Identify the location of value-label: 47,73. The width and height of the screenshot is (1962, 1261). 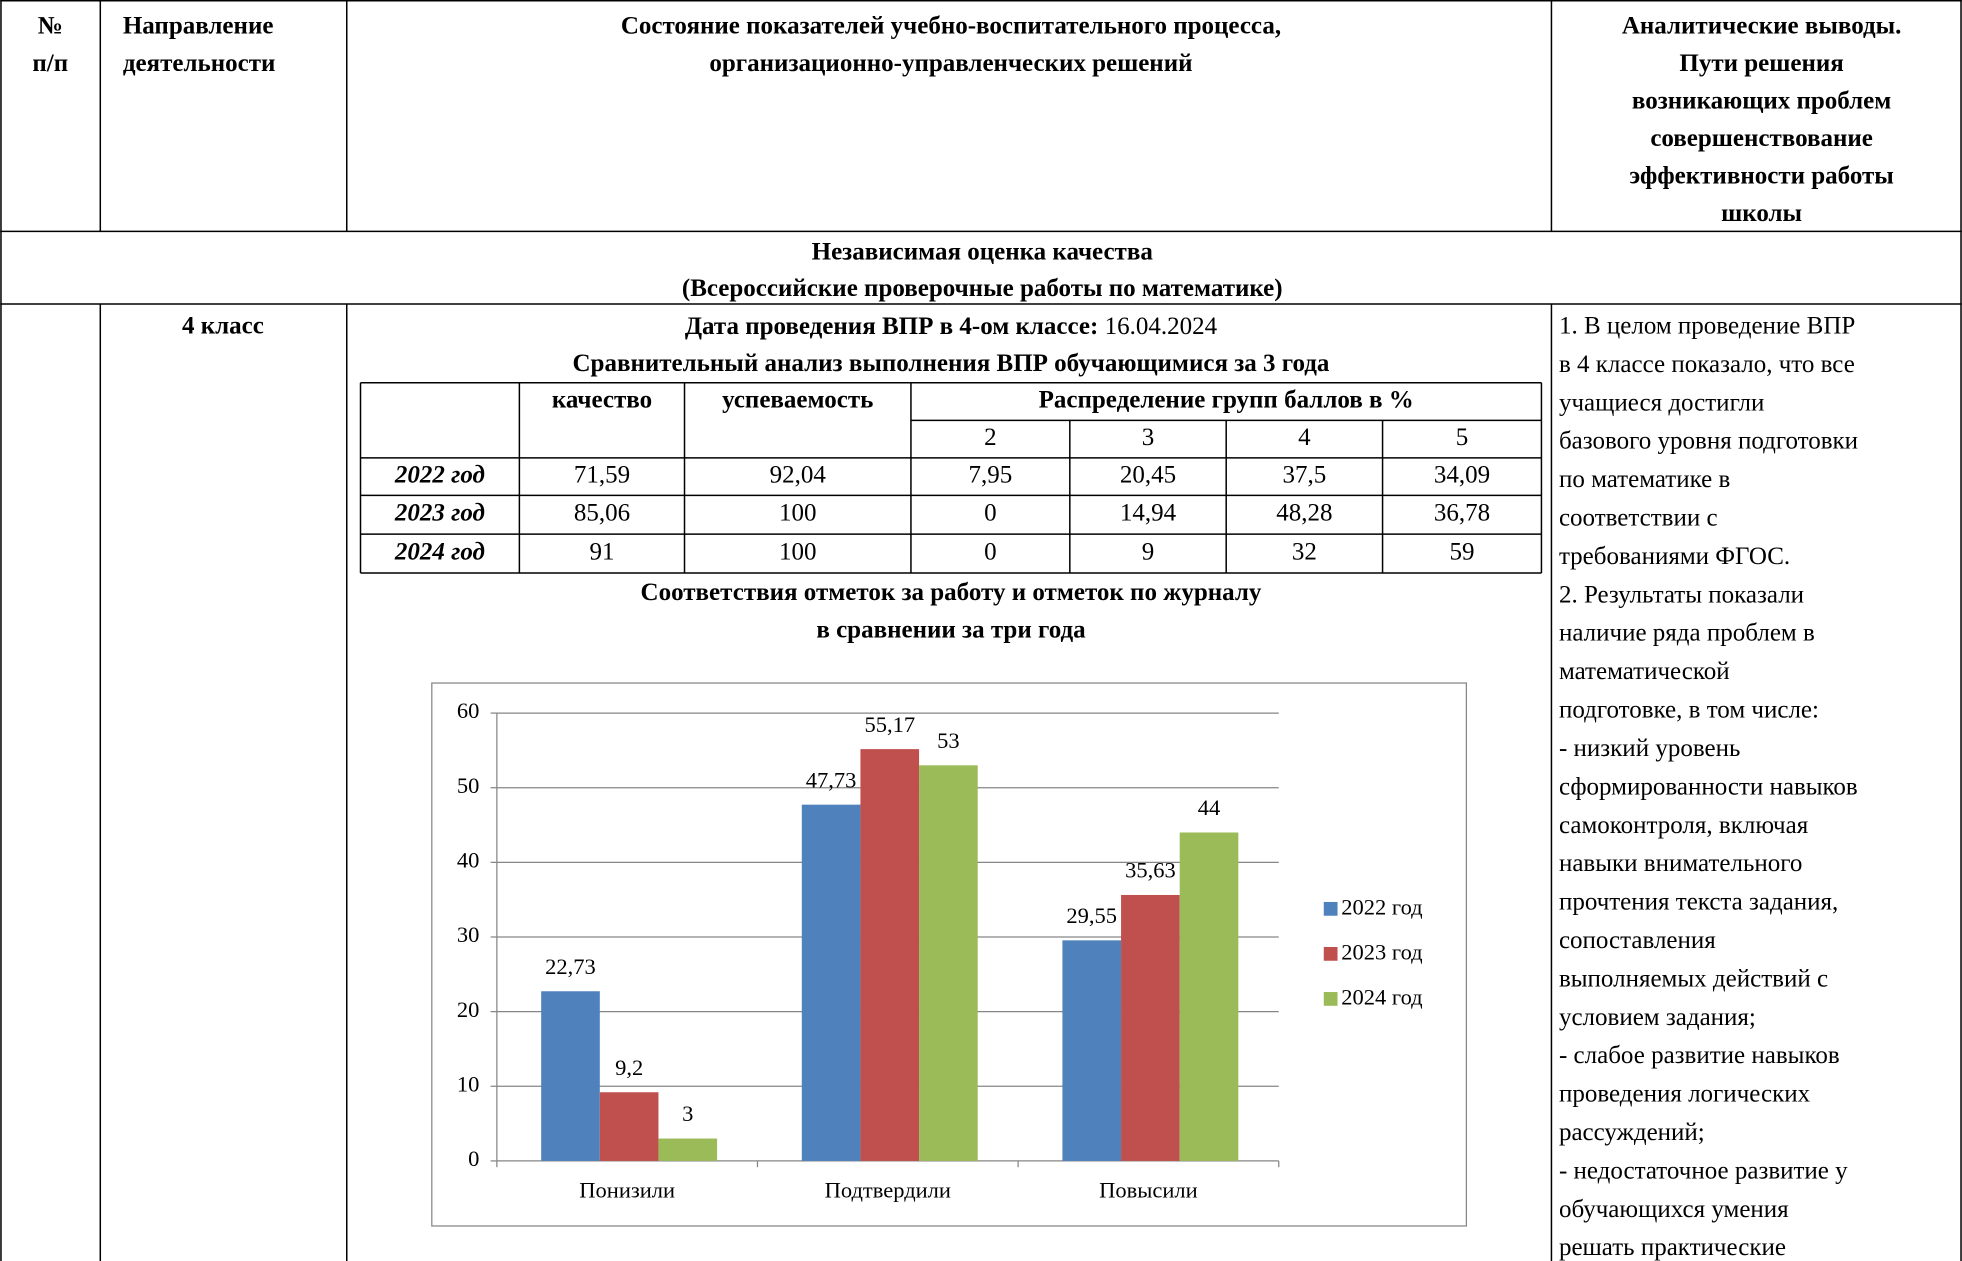
(831, 779).